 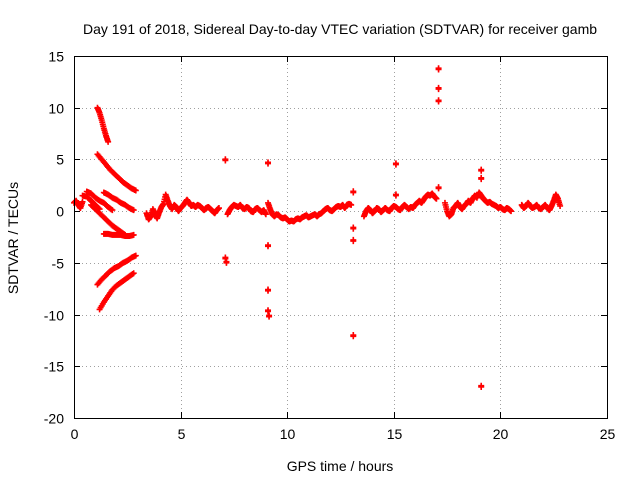 I want to click on y-tick-label: -5, so click(x=58, y=264).